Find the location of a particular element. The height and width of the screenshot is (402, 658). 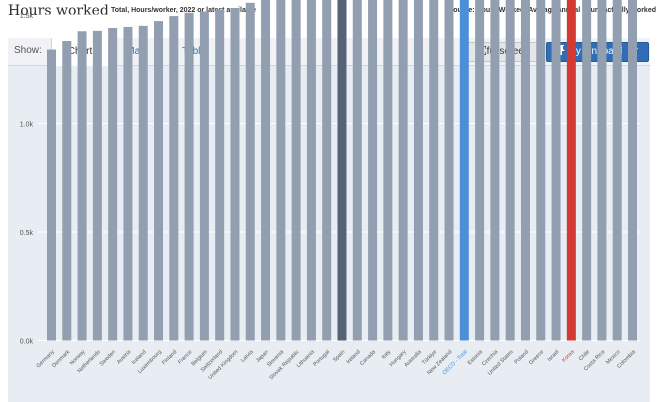

bar-korea is located at coordinates (571, 170).